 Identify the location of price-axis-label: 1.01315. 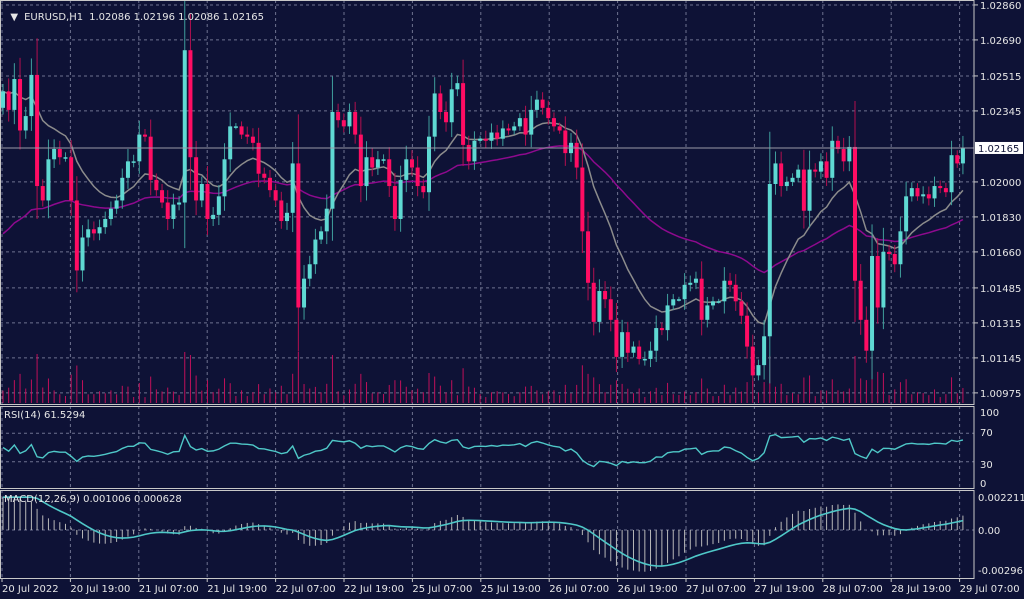
(1000, 324).